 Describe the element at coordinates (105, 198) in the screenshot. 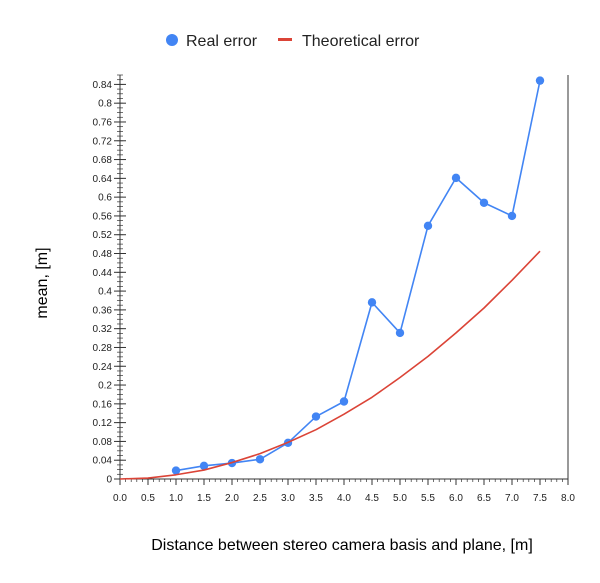

I see `y-tick-label: 0.6` at that location.